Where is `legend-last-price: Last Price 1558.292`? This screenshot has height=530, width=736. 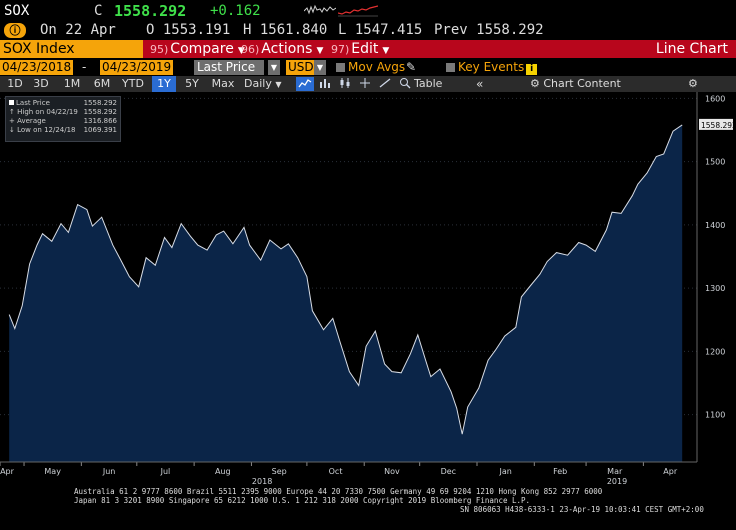 legend-last-price: Last Price 1558.292 is located at coordinates (63, 103).